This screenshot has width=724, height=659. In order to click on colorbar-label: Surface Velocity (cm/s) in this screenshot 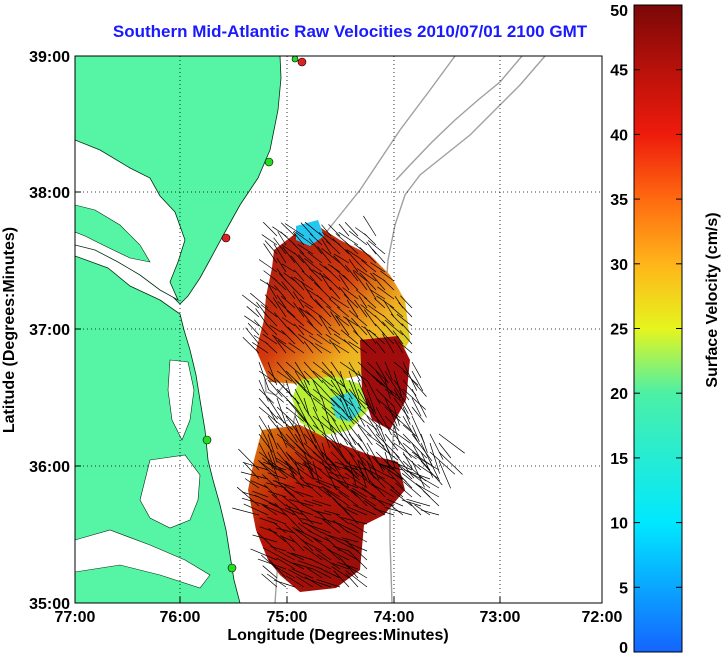, I will do `click(712, 299)`.